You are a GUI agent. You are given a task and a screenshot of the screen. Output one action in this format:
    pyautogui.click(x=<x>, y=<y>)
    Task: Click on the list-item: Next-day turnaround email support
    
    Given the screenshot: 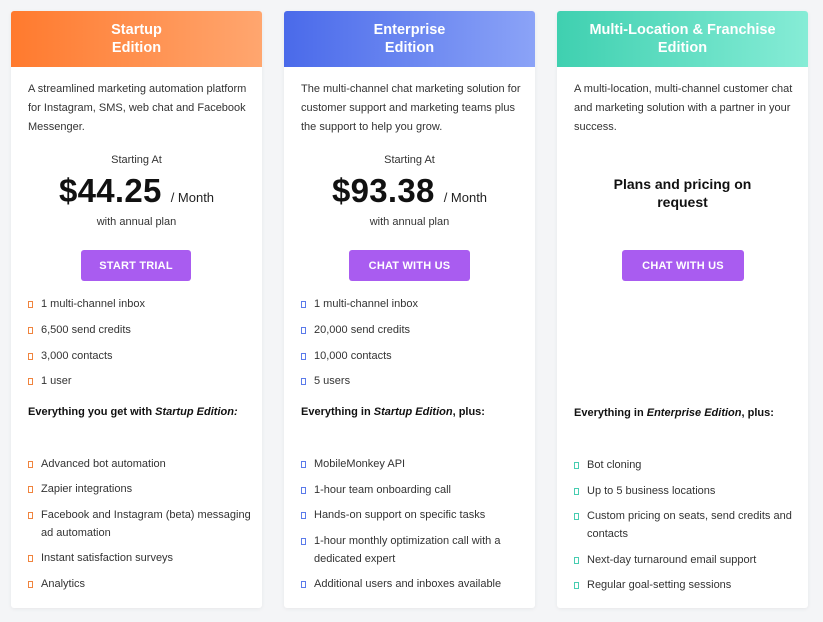 What is the action you would take?
    pyautogui.click(x=687, y=560)
    